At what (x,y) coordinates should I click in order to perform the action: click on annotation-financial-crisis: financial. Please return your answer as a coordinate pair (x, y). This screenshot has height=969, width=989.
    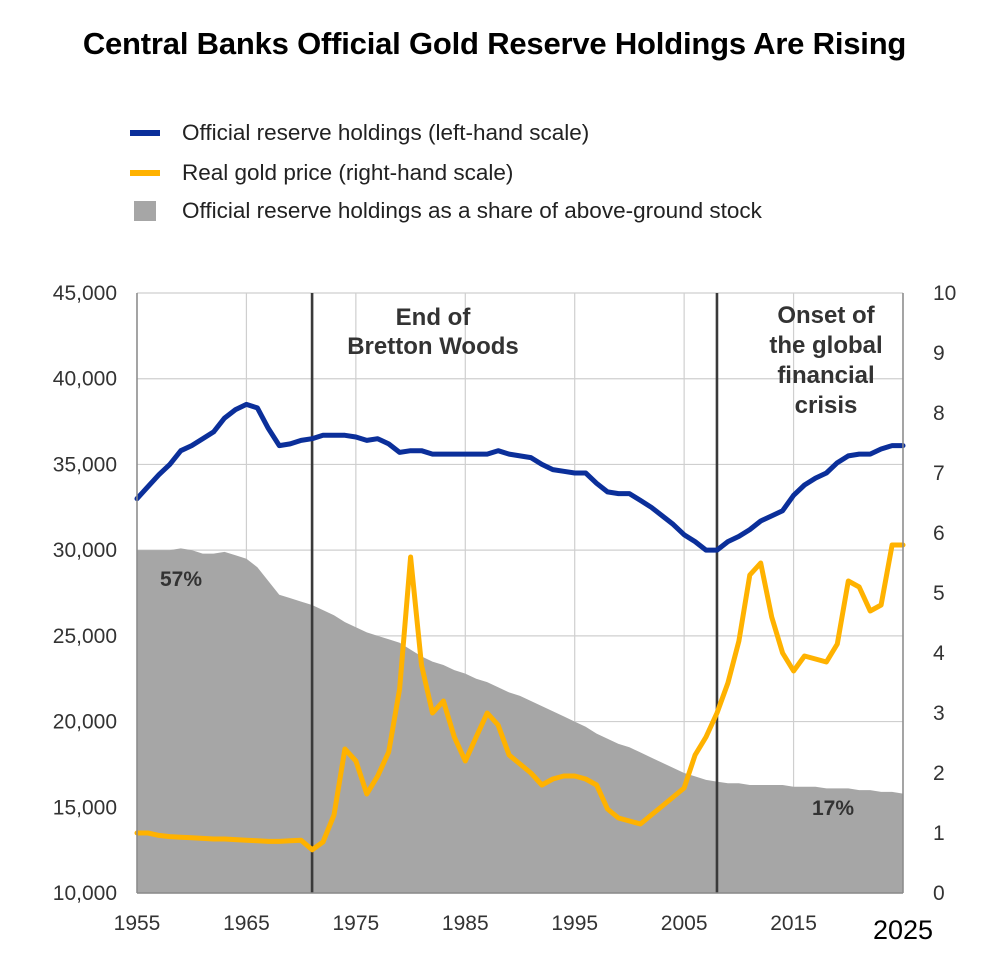
    Looking at the image, I should click on (825, 375).